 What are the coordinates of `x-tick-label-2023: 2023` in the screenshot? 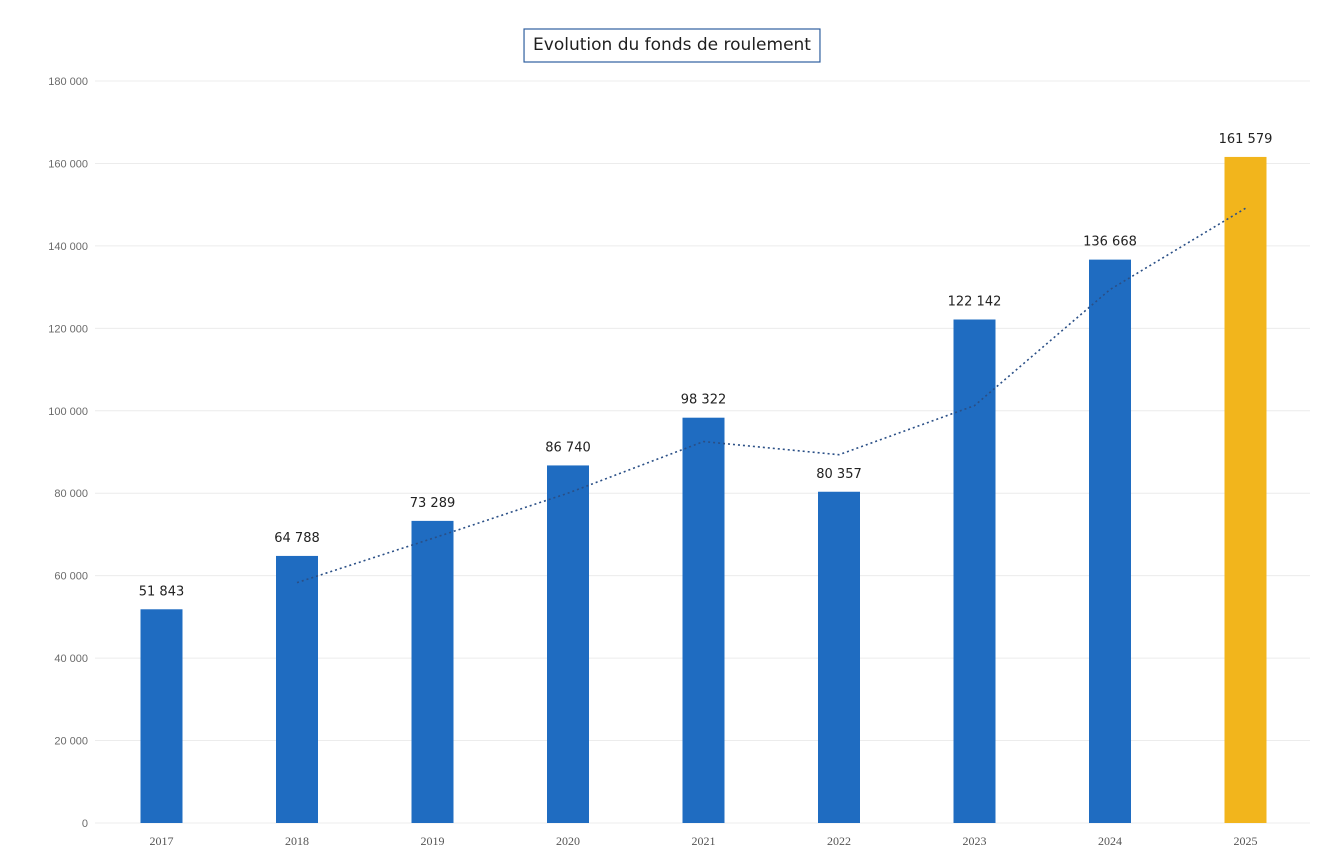 It's located at (975, 841).